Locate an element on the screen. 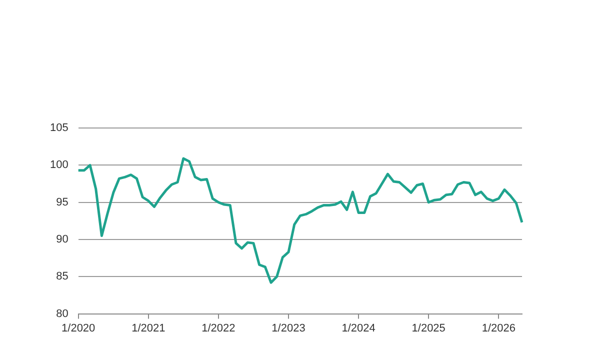 This screenshot has height=340, width=600. x-tick-label: 1/2024 is located at coordinates (359, 328).